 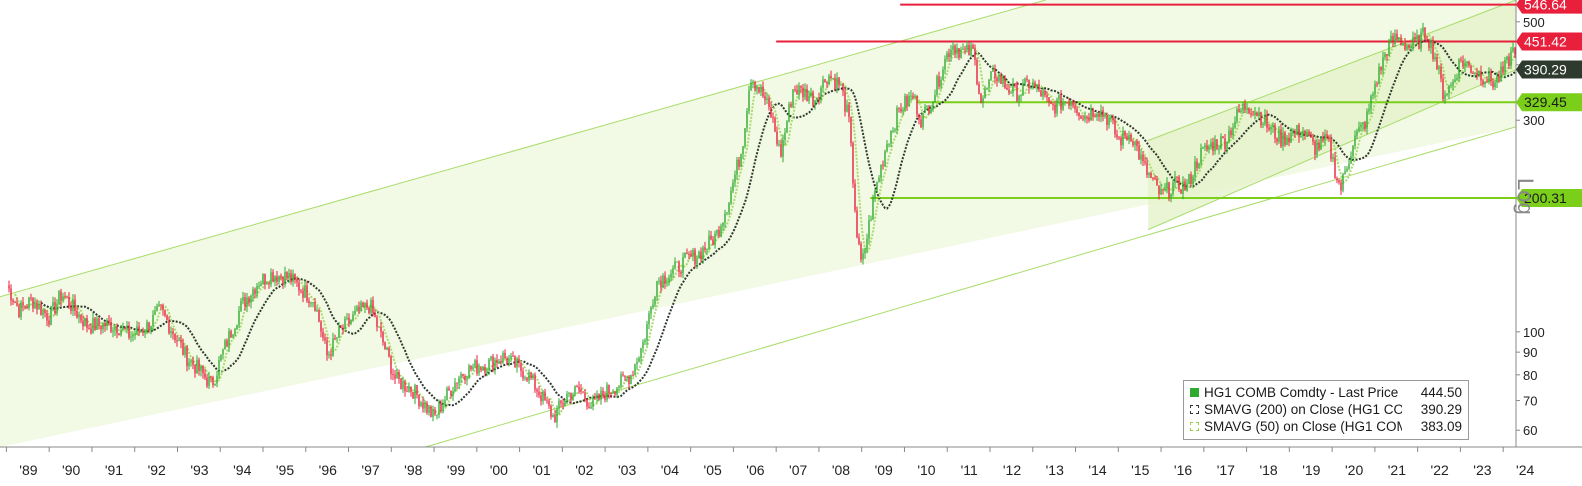 I want to click on x-tick-label: '15, so click(x=1140, y=470).